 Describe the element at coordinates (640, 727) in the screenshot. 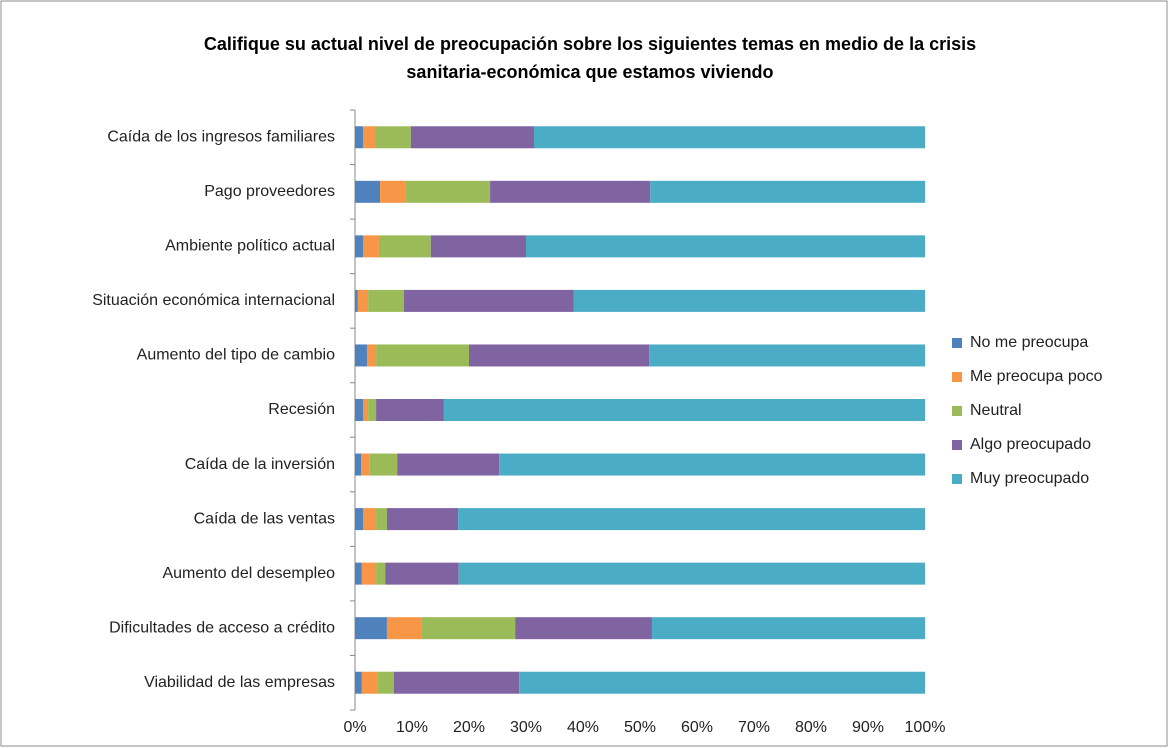

I see `x-tick-label: 50%` at that location.